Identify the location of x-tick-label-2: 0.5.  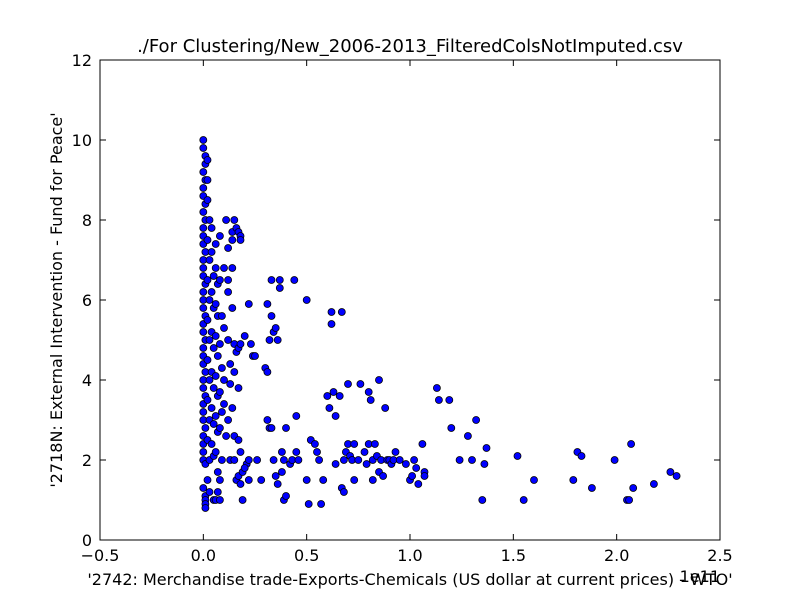
(306, 555).